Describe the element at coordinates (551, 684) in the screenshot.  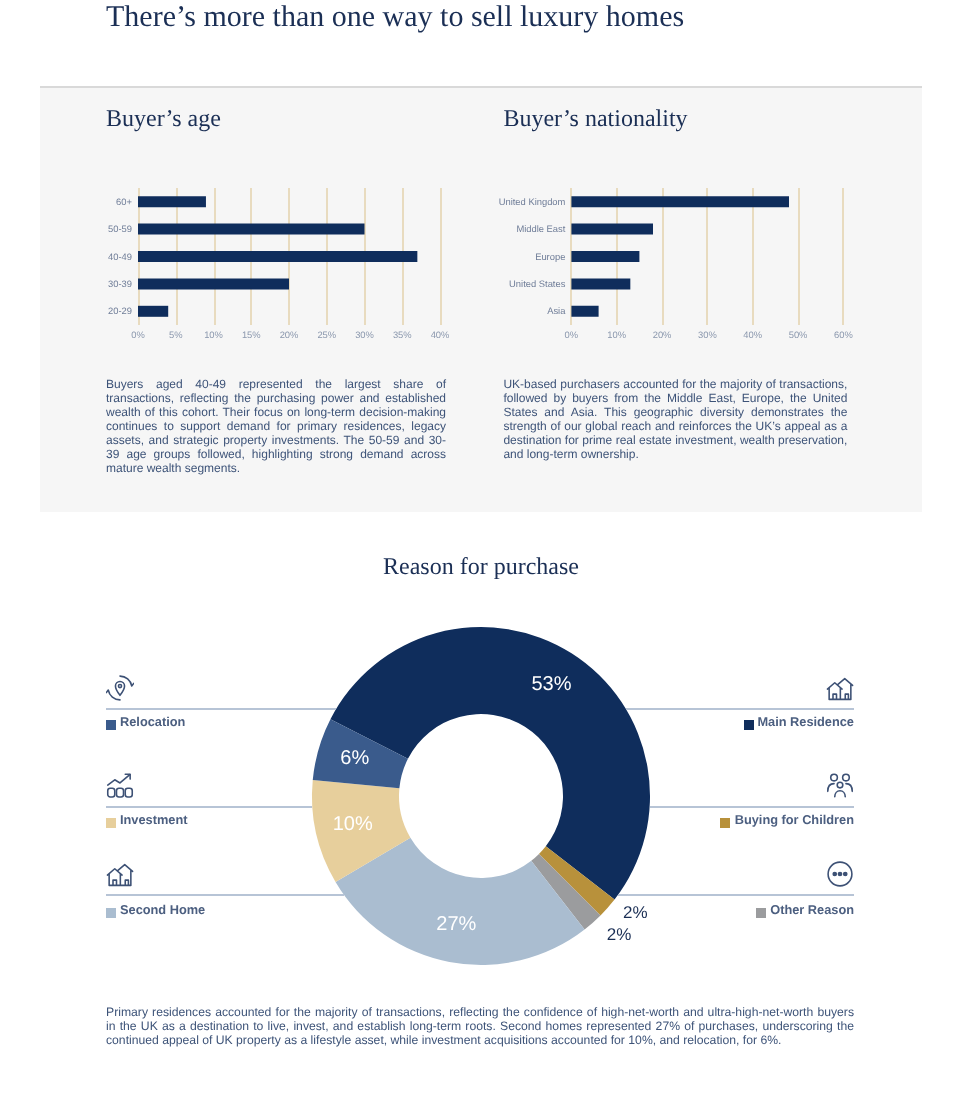
I see `data-label: 53%` at that location.